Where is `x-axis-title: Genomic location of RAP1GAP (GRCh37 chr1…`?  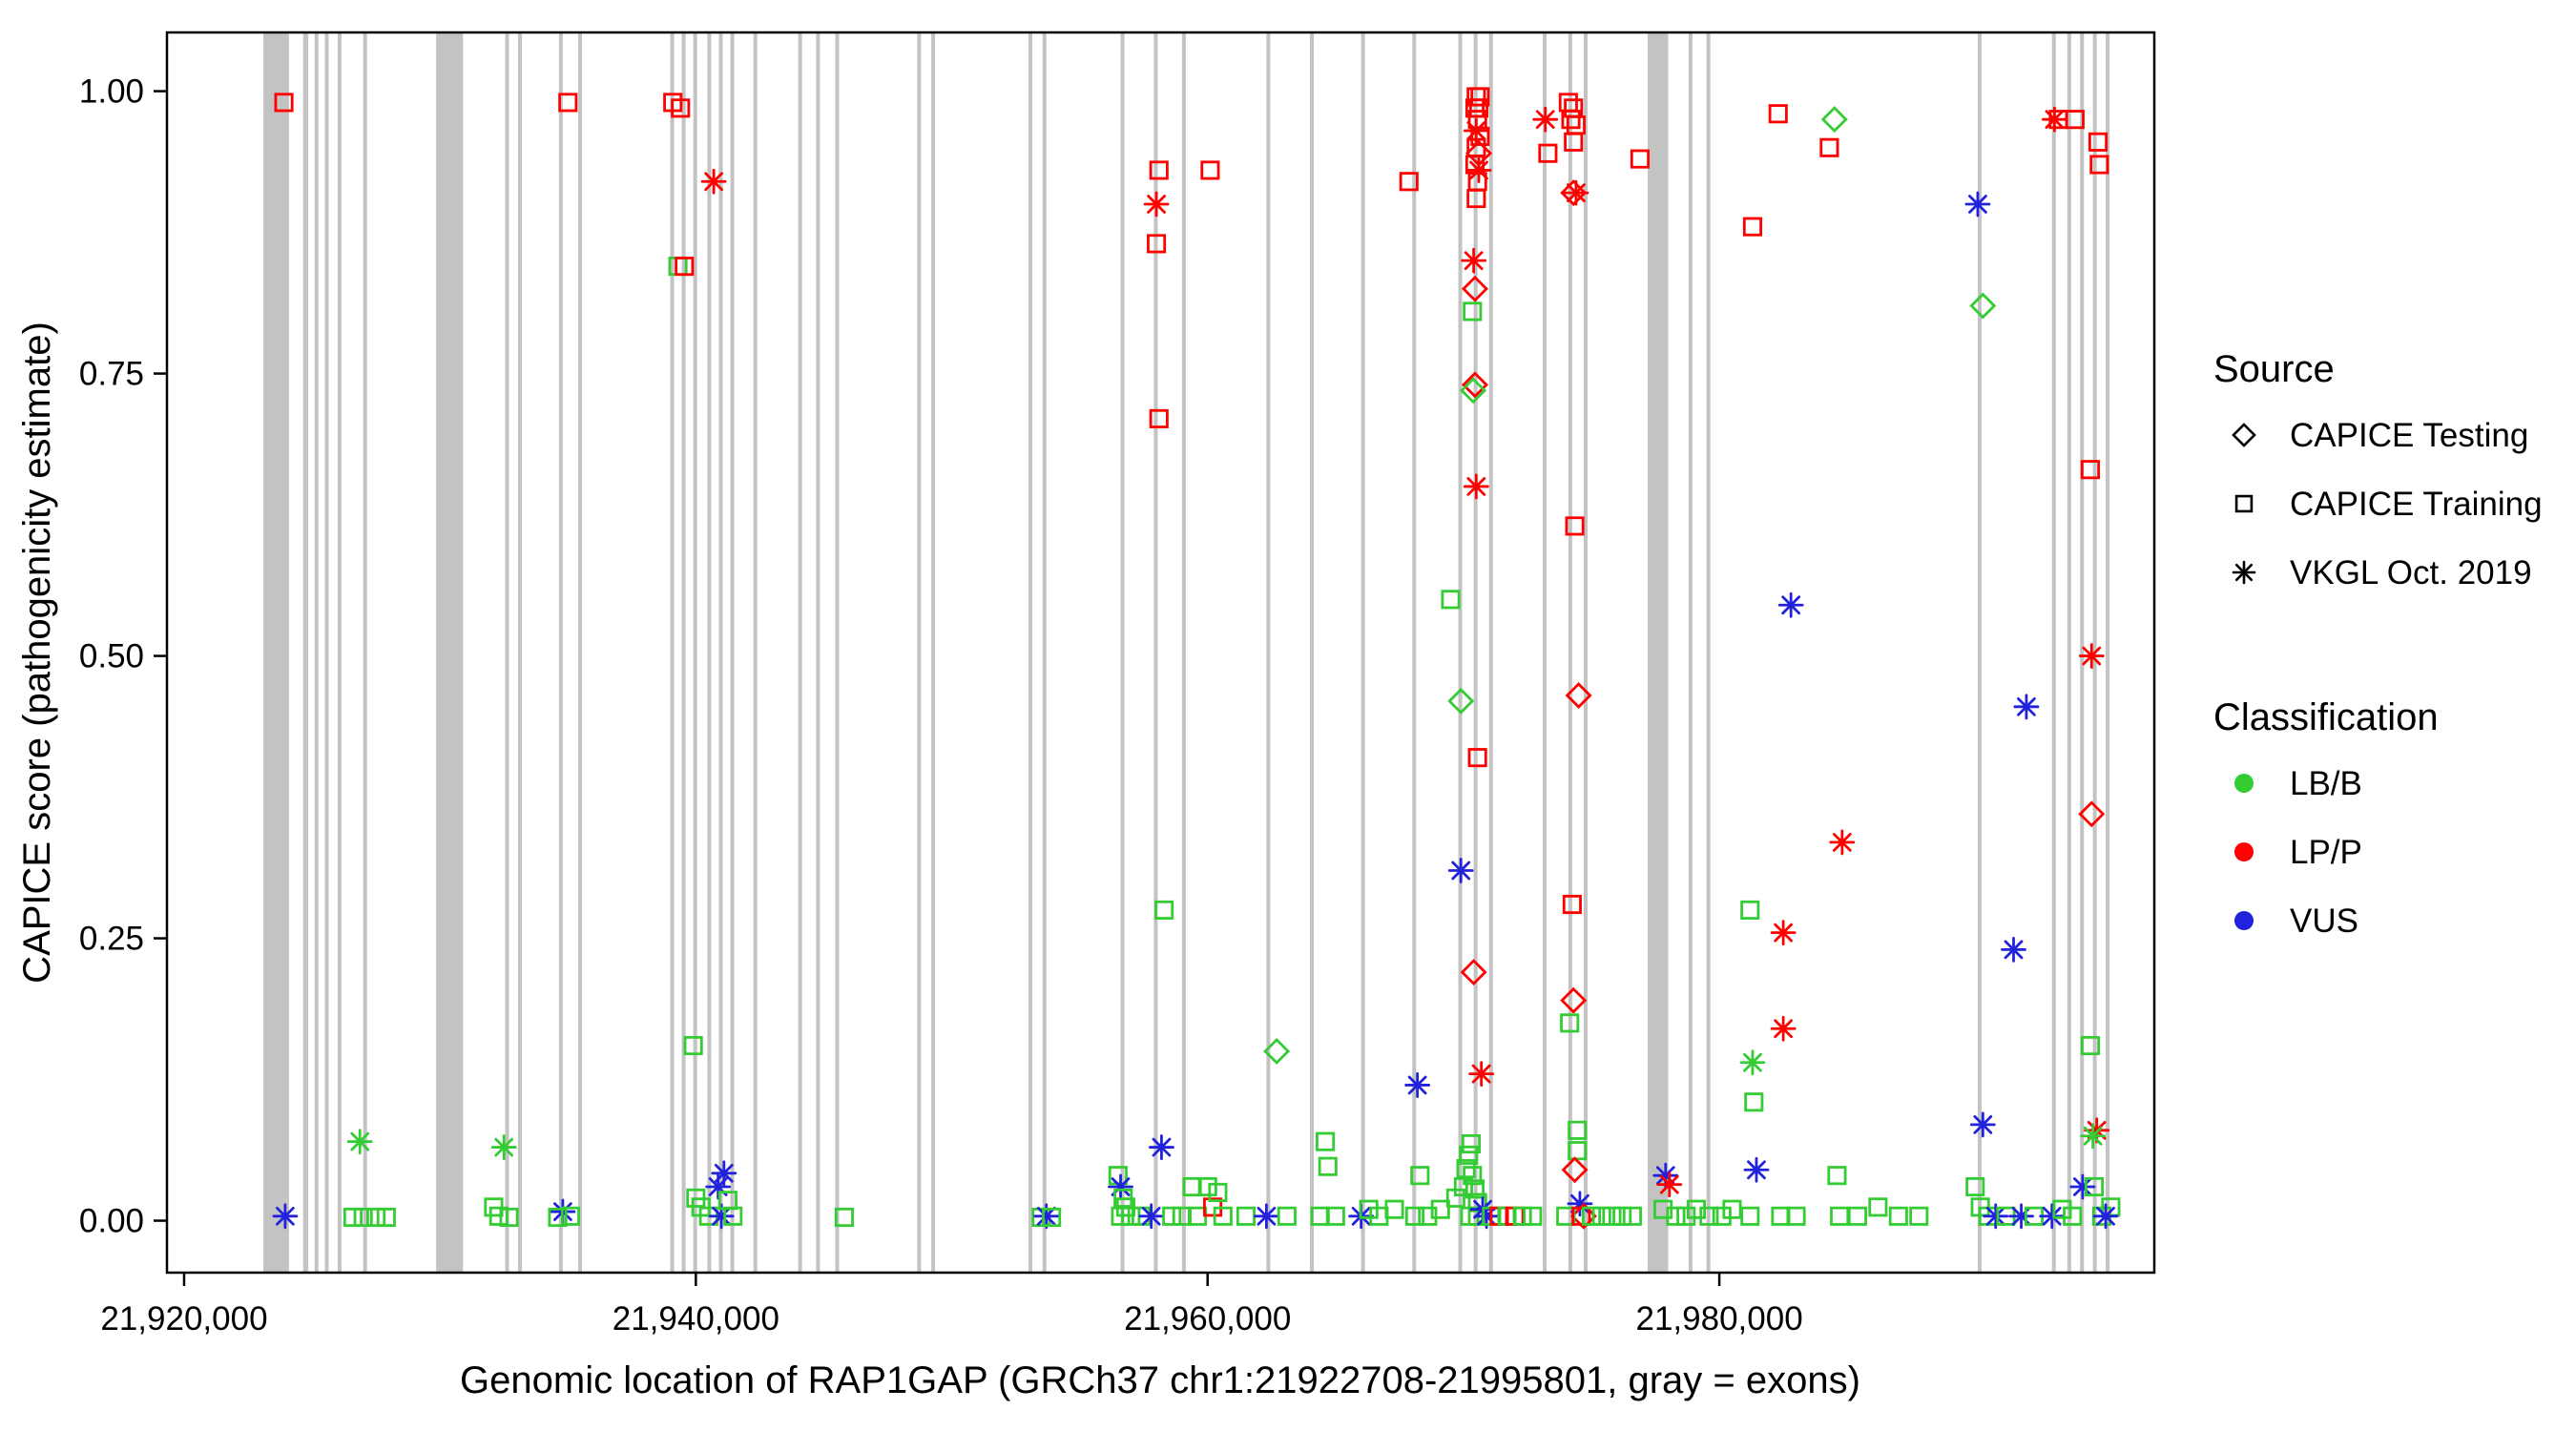 x-axis-title: Genomic location of RAP1GAP (GRCh37 chr1… is located at coordinates (1160, 1380).